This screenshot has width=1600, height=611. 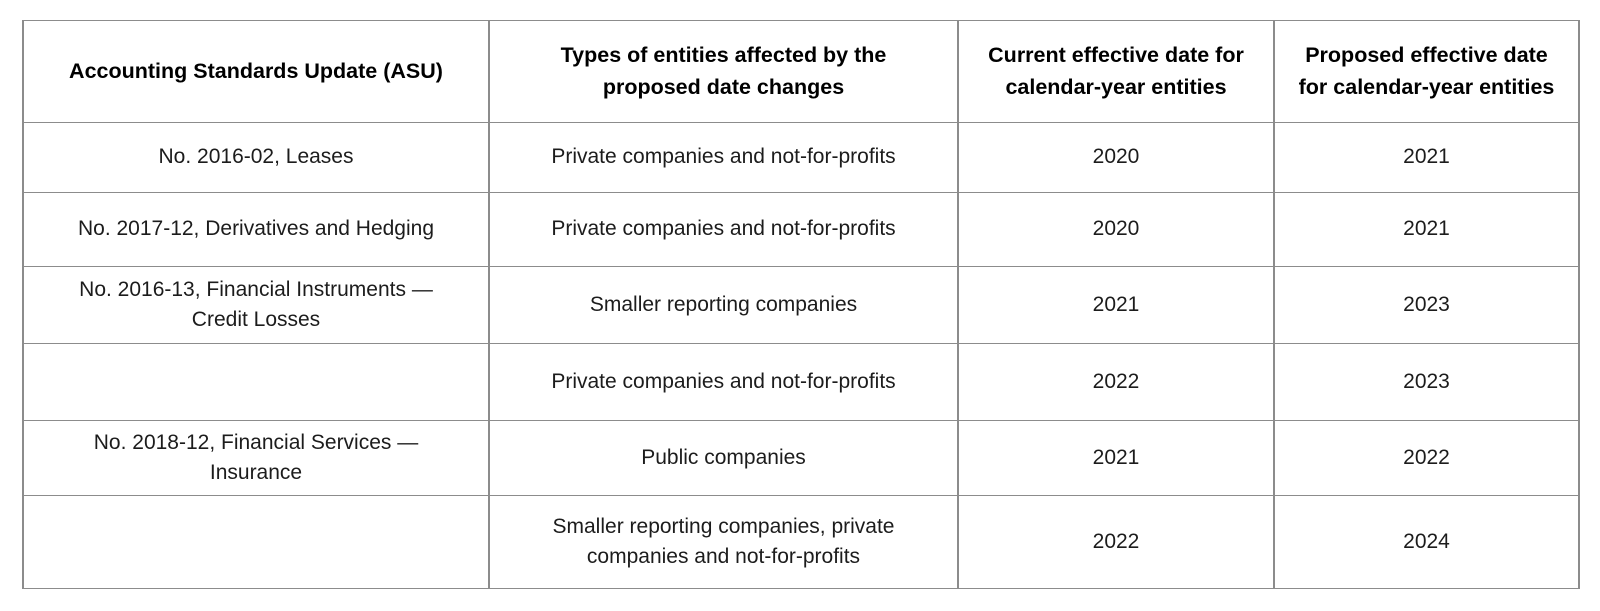 I want to click on cell-asu: No. 2017-12, Derivatives and Hedging, so click(x=256, y=229).